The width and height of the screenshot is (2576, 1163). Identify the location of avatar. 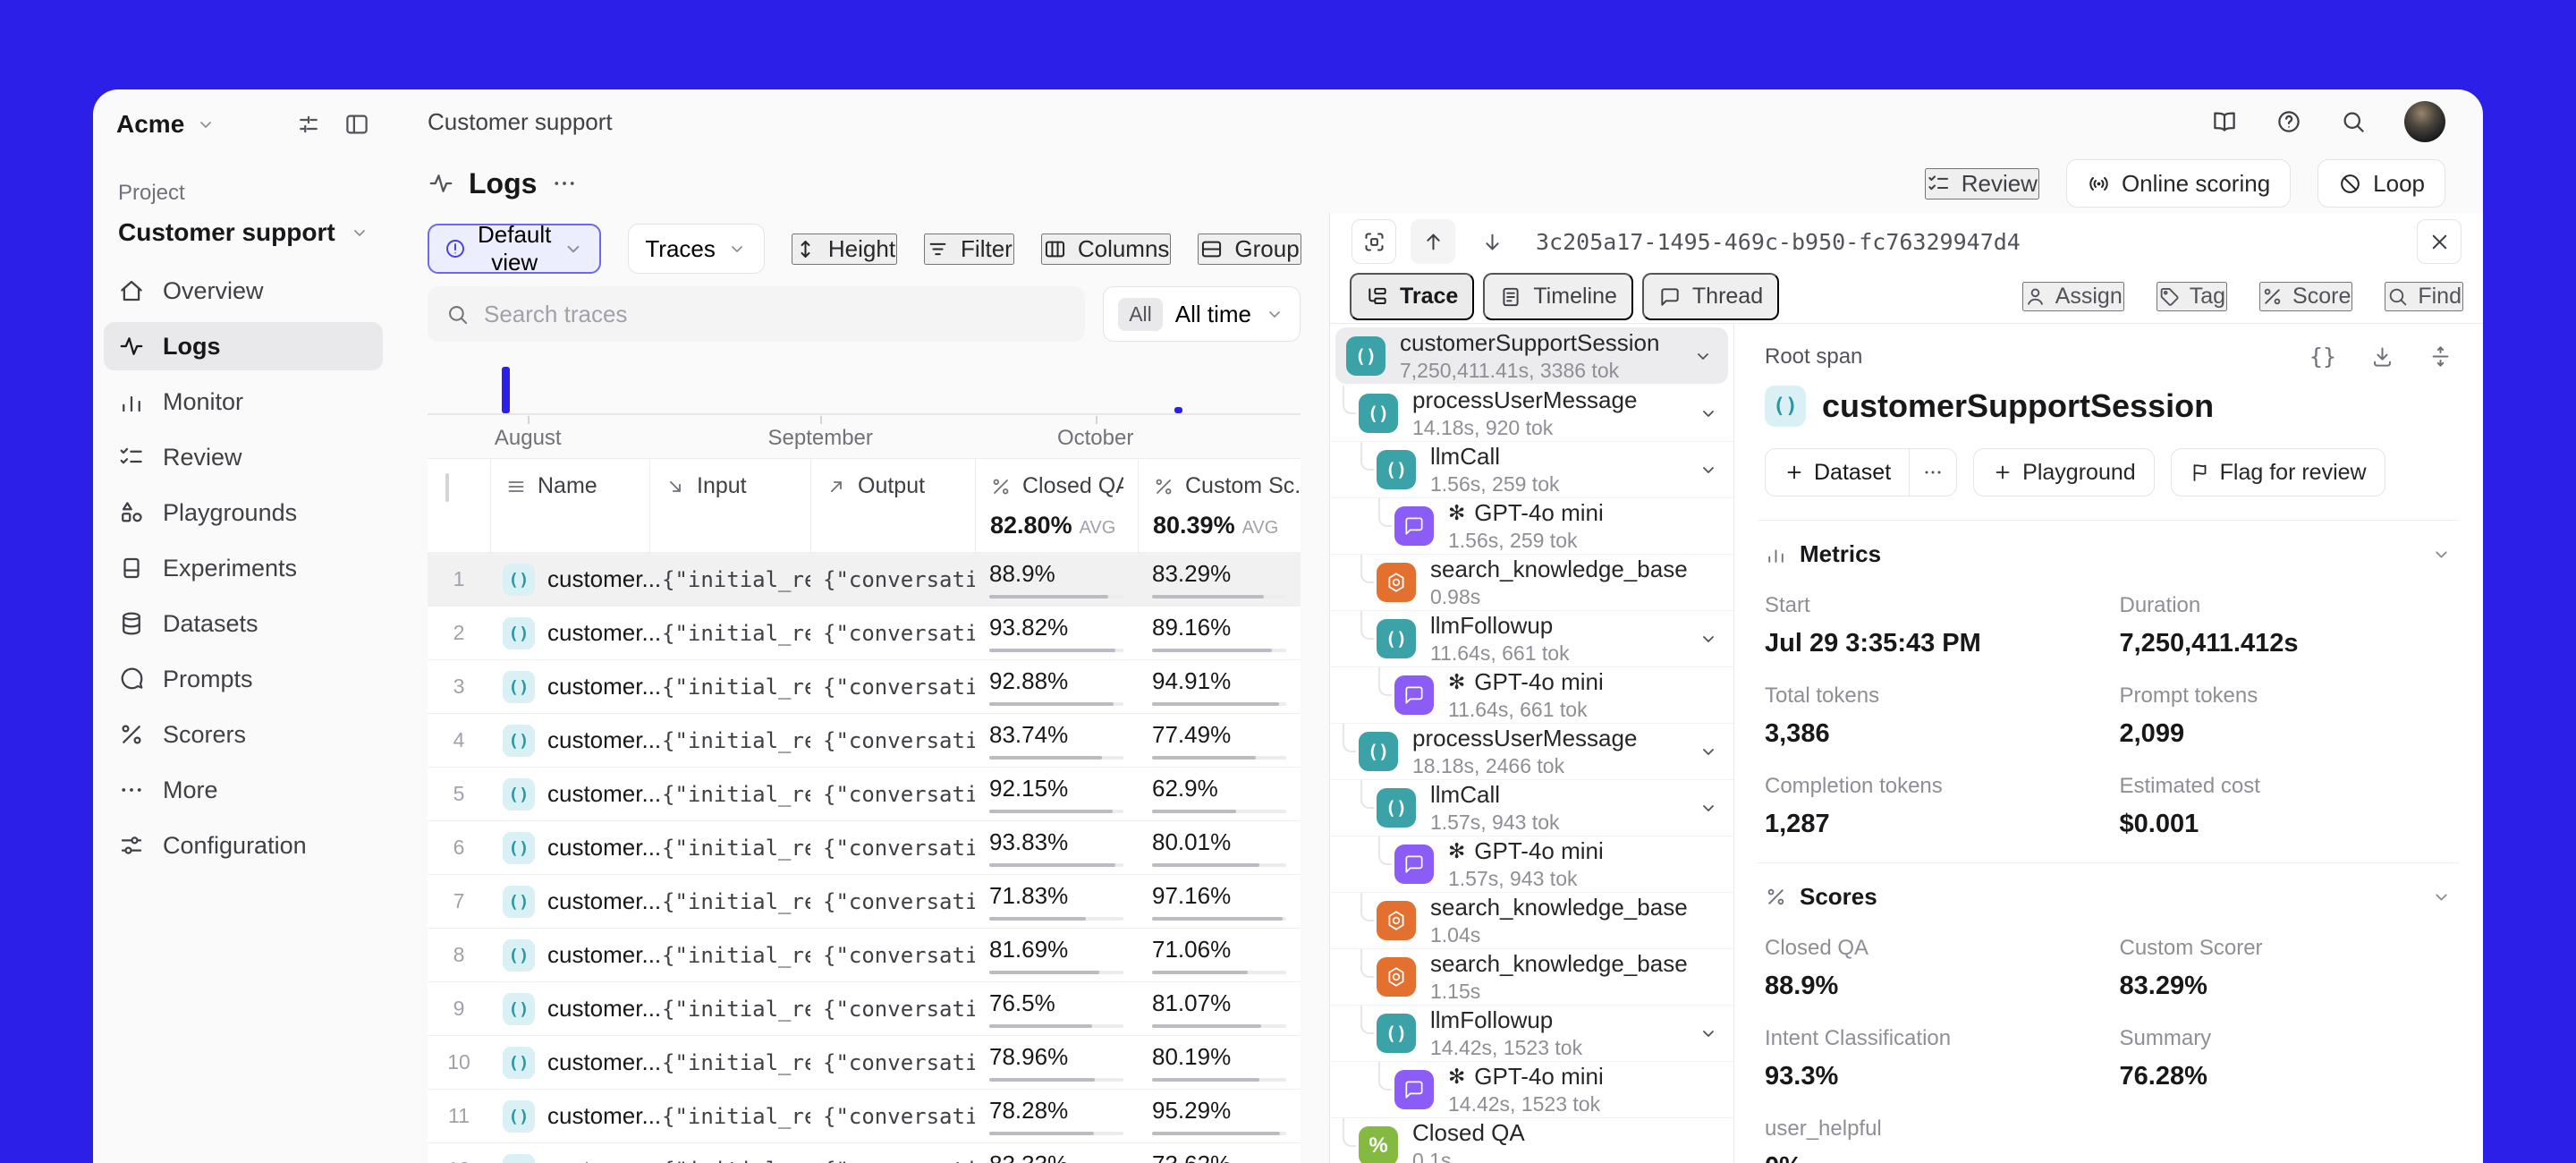
(2424, 122).